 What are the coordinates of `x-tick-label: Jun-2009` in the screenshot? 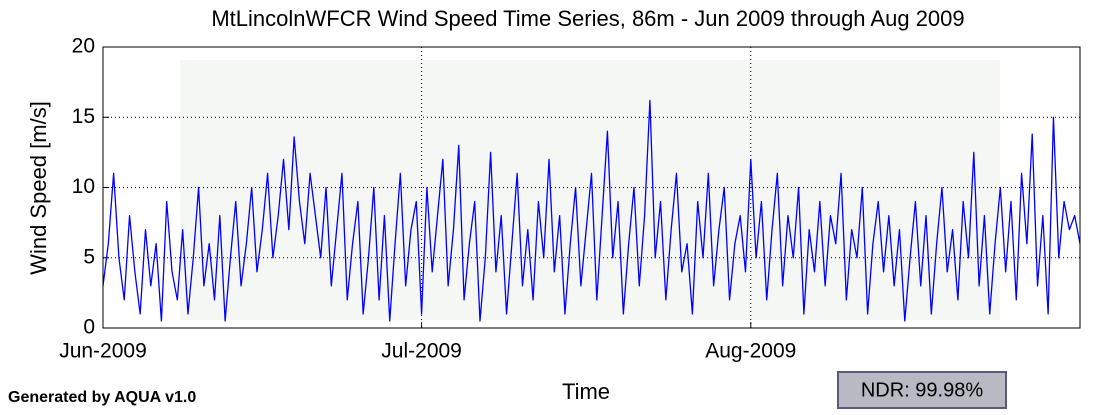 It's located at (103, 351).